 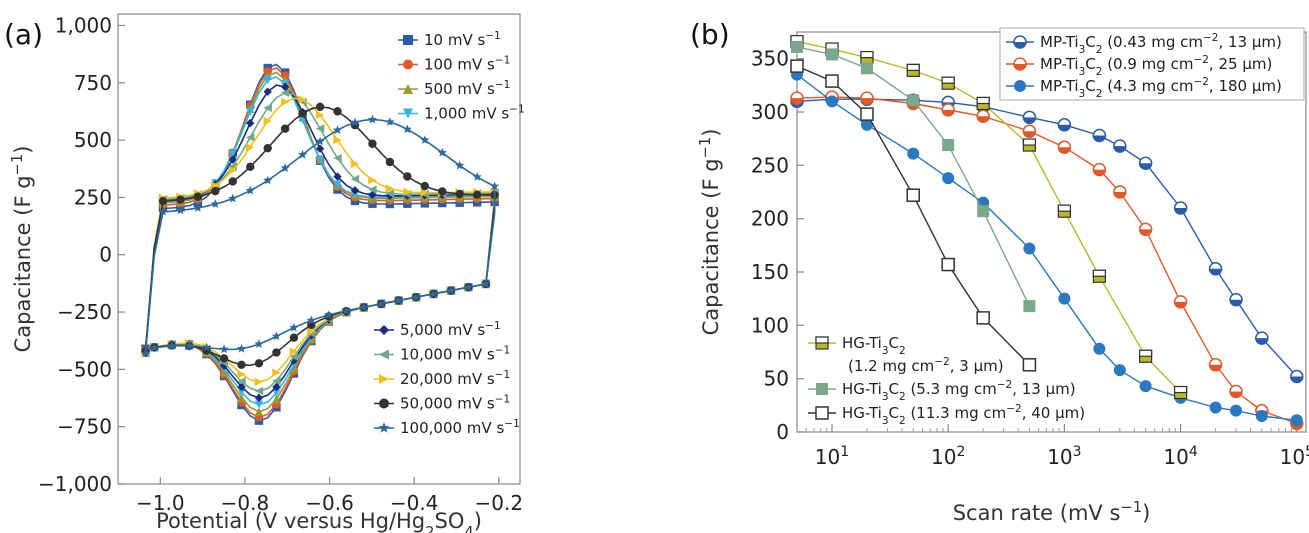 What do you see at coordinates (1294, 456) in the screenshot?
I see `panel-b-xtick-label: 10⁵` at bounding box center [1294, 456].